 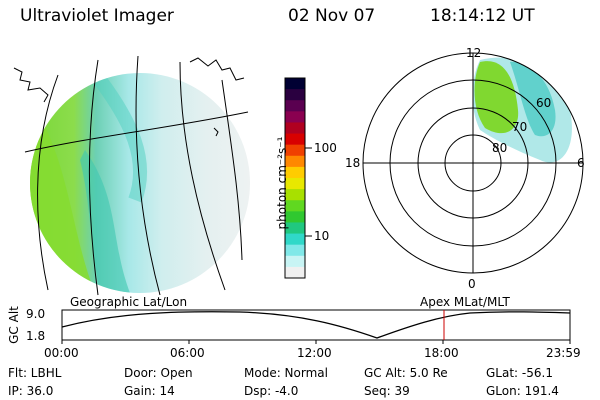 I want to click on colorbar, so click(x=295, y=178).